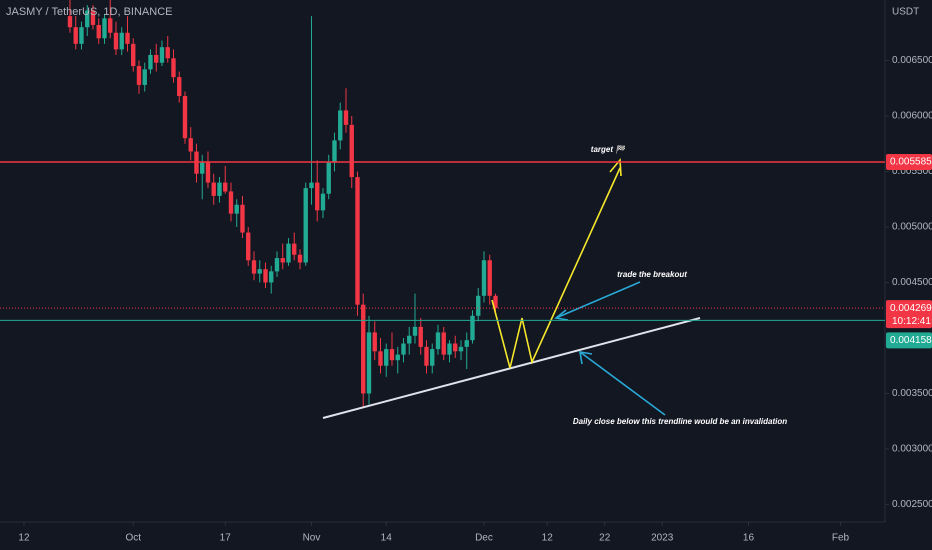 The width and height of the screenshot is (932, 550). I want to click on x-tick-label: 22, so click(605, 538).